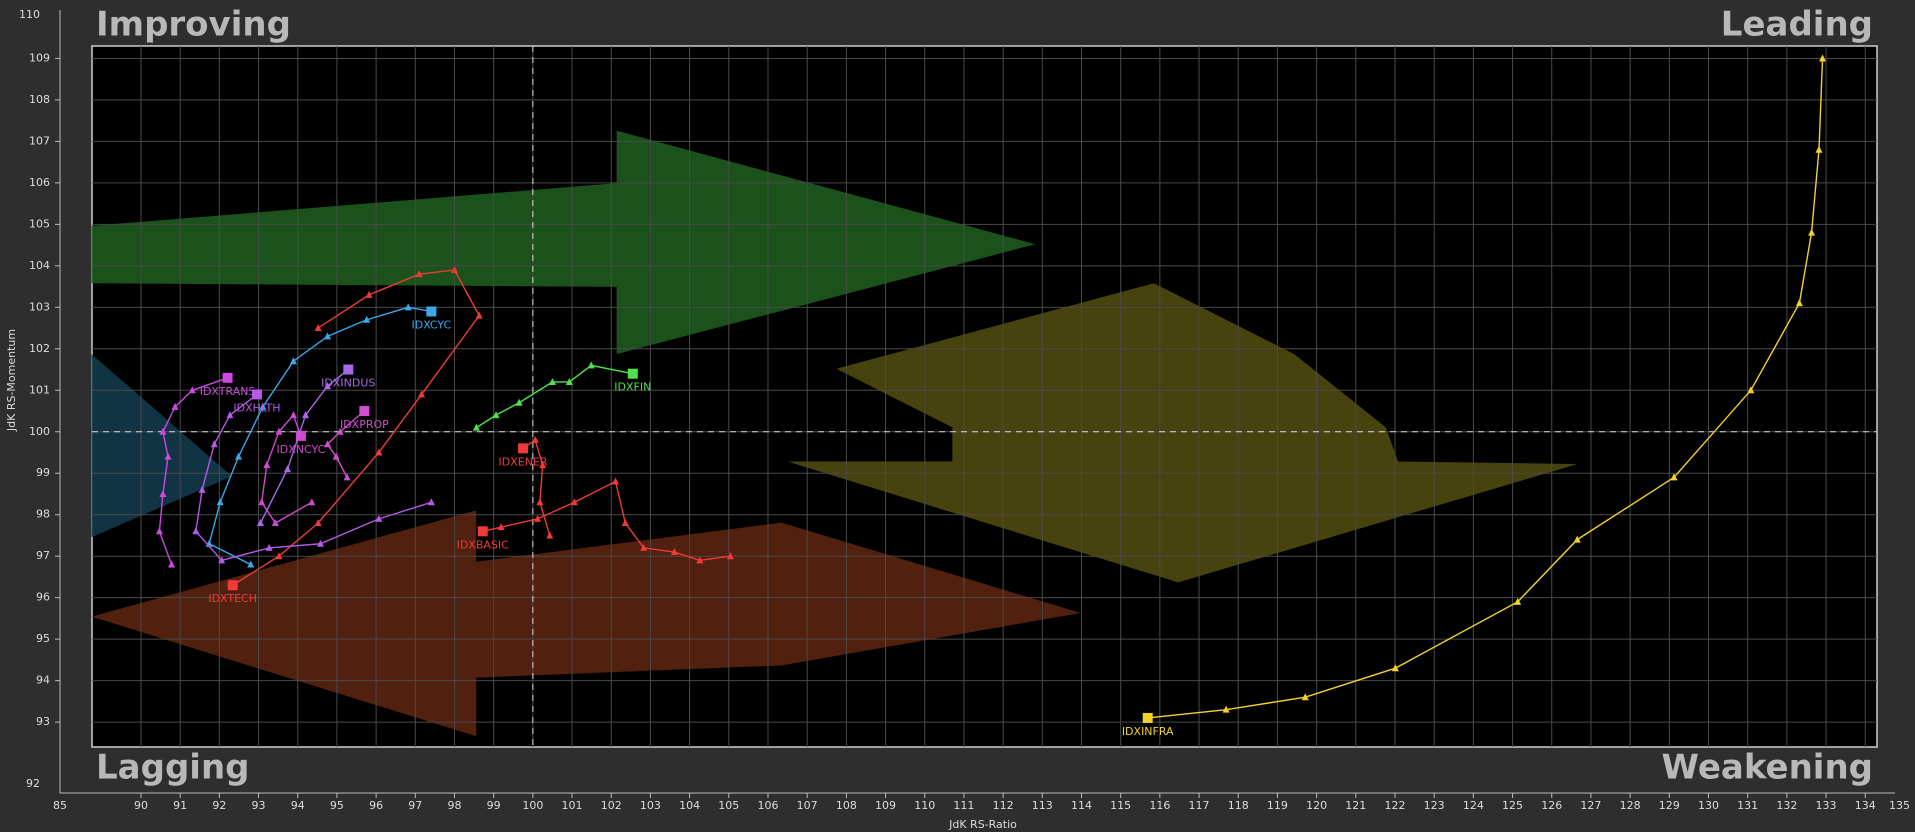 This screenshot has width=1915, height=832. What do you see at coordinates (43, 597) in the screenshot?
I see `y-tick-label: 96` at bounding box center [43, 597].